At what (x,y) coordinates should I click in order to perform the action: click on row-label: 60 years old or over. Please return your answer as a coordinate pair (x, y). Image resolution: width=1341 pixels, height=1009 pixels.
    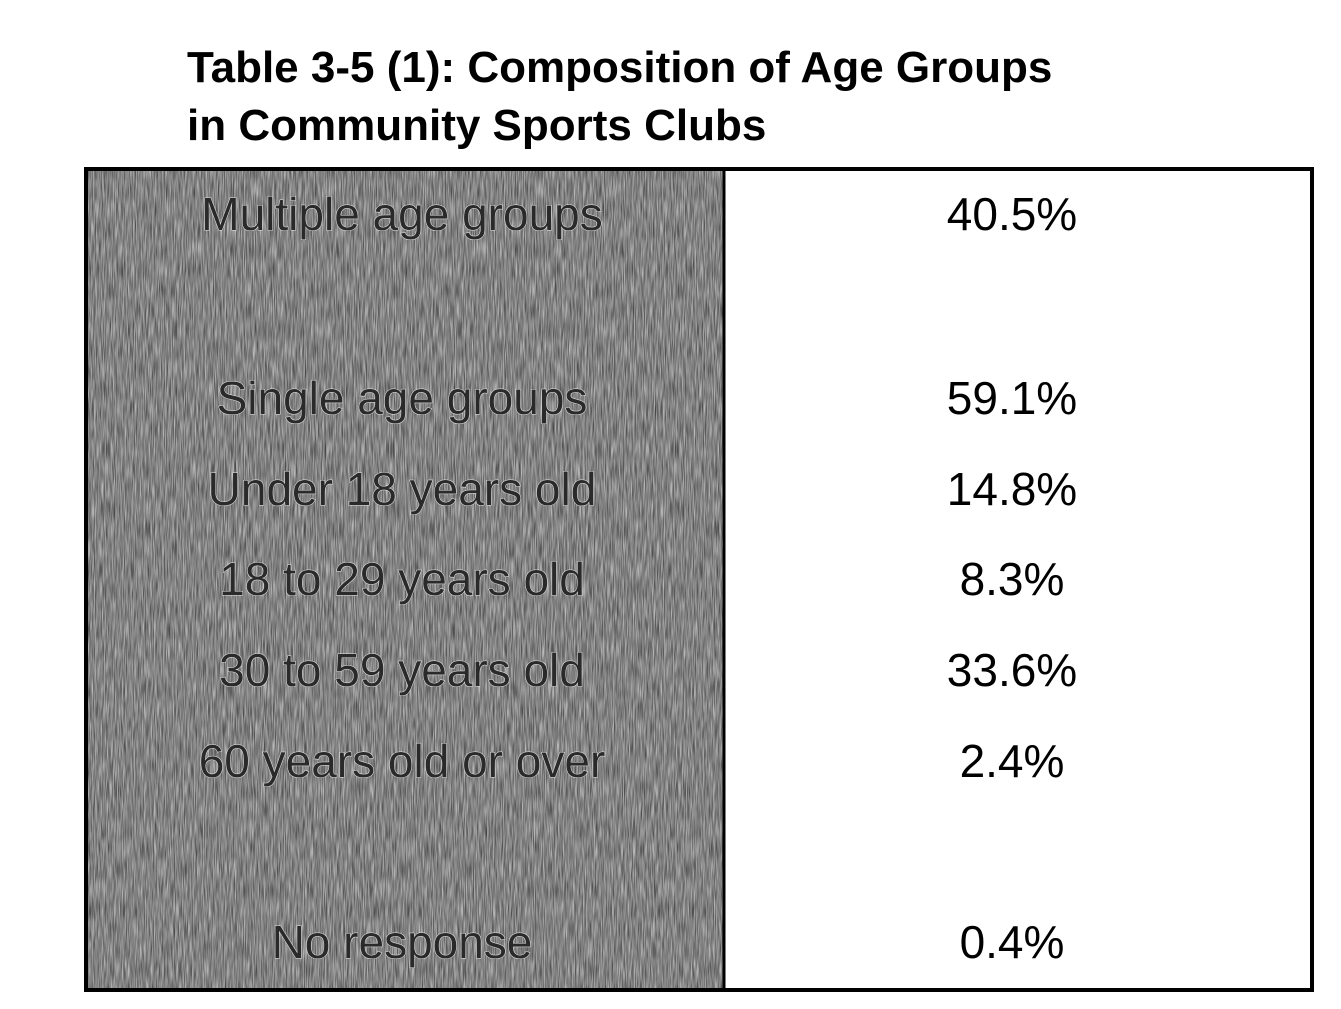
    Looking at the image, I should click on (402, 761).